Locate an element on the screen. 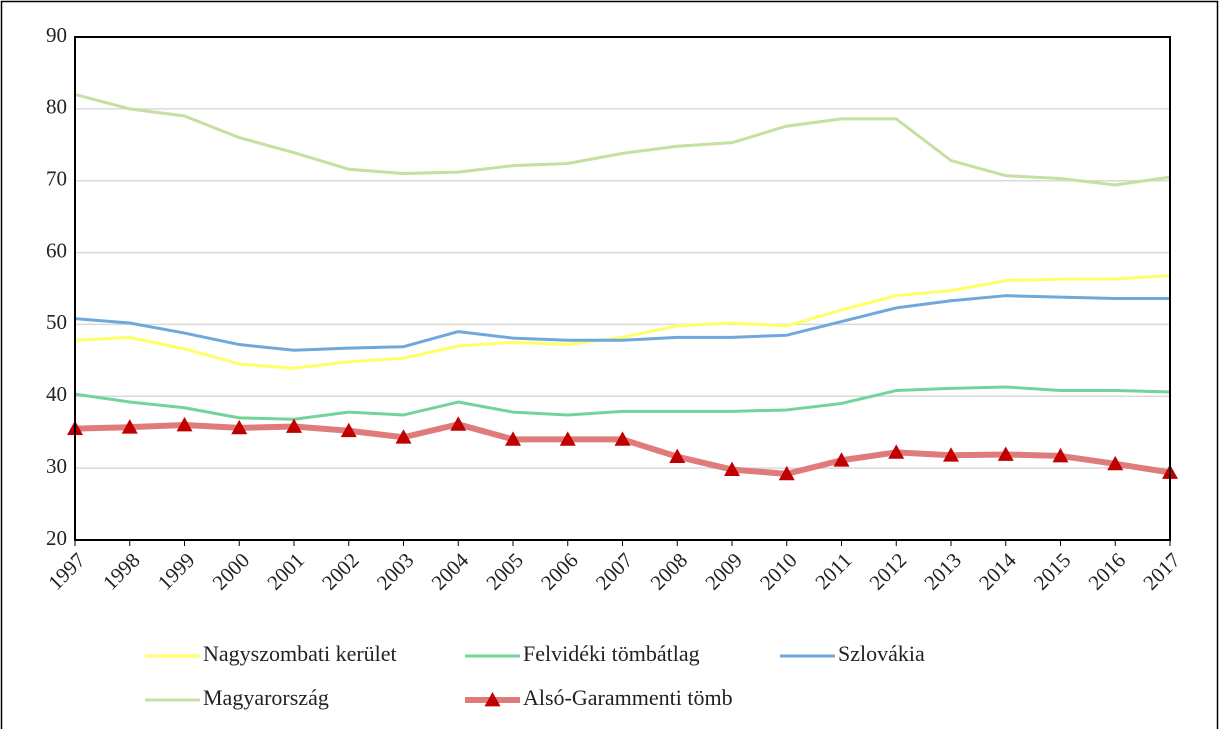 Image resolution: width=1219 pixels, height=729 pixels. x-tick-label: 2004 is located at coordinates (450, 571).